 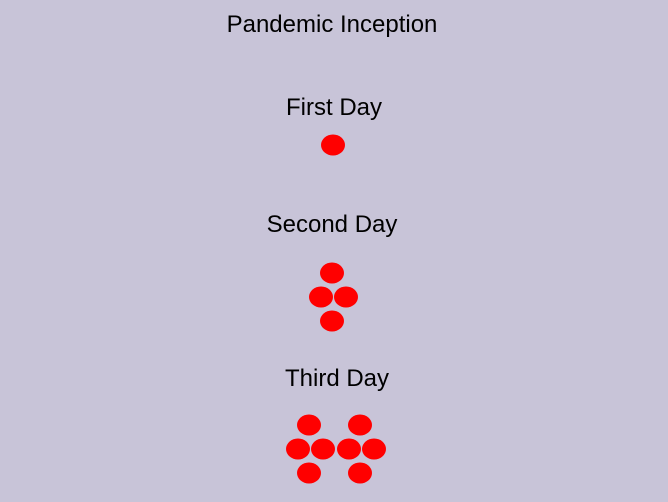 What do you see at coordinates (332, 24) in the screenshot?
I see `diagram-title: Pandemic Inception` at bounding box center [332, 24].